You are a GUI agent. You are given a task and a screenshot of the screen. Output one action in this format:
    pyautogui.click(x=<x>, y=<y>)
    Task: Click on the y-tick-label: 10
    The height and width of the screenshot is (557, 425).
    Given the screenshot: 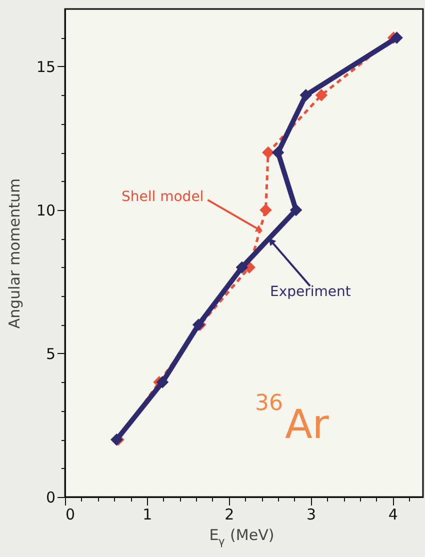 What is the action you would take?
    pyautogui.click(x=46, y=210)
    